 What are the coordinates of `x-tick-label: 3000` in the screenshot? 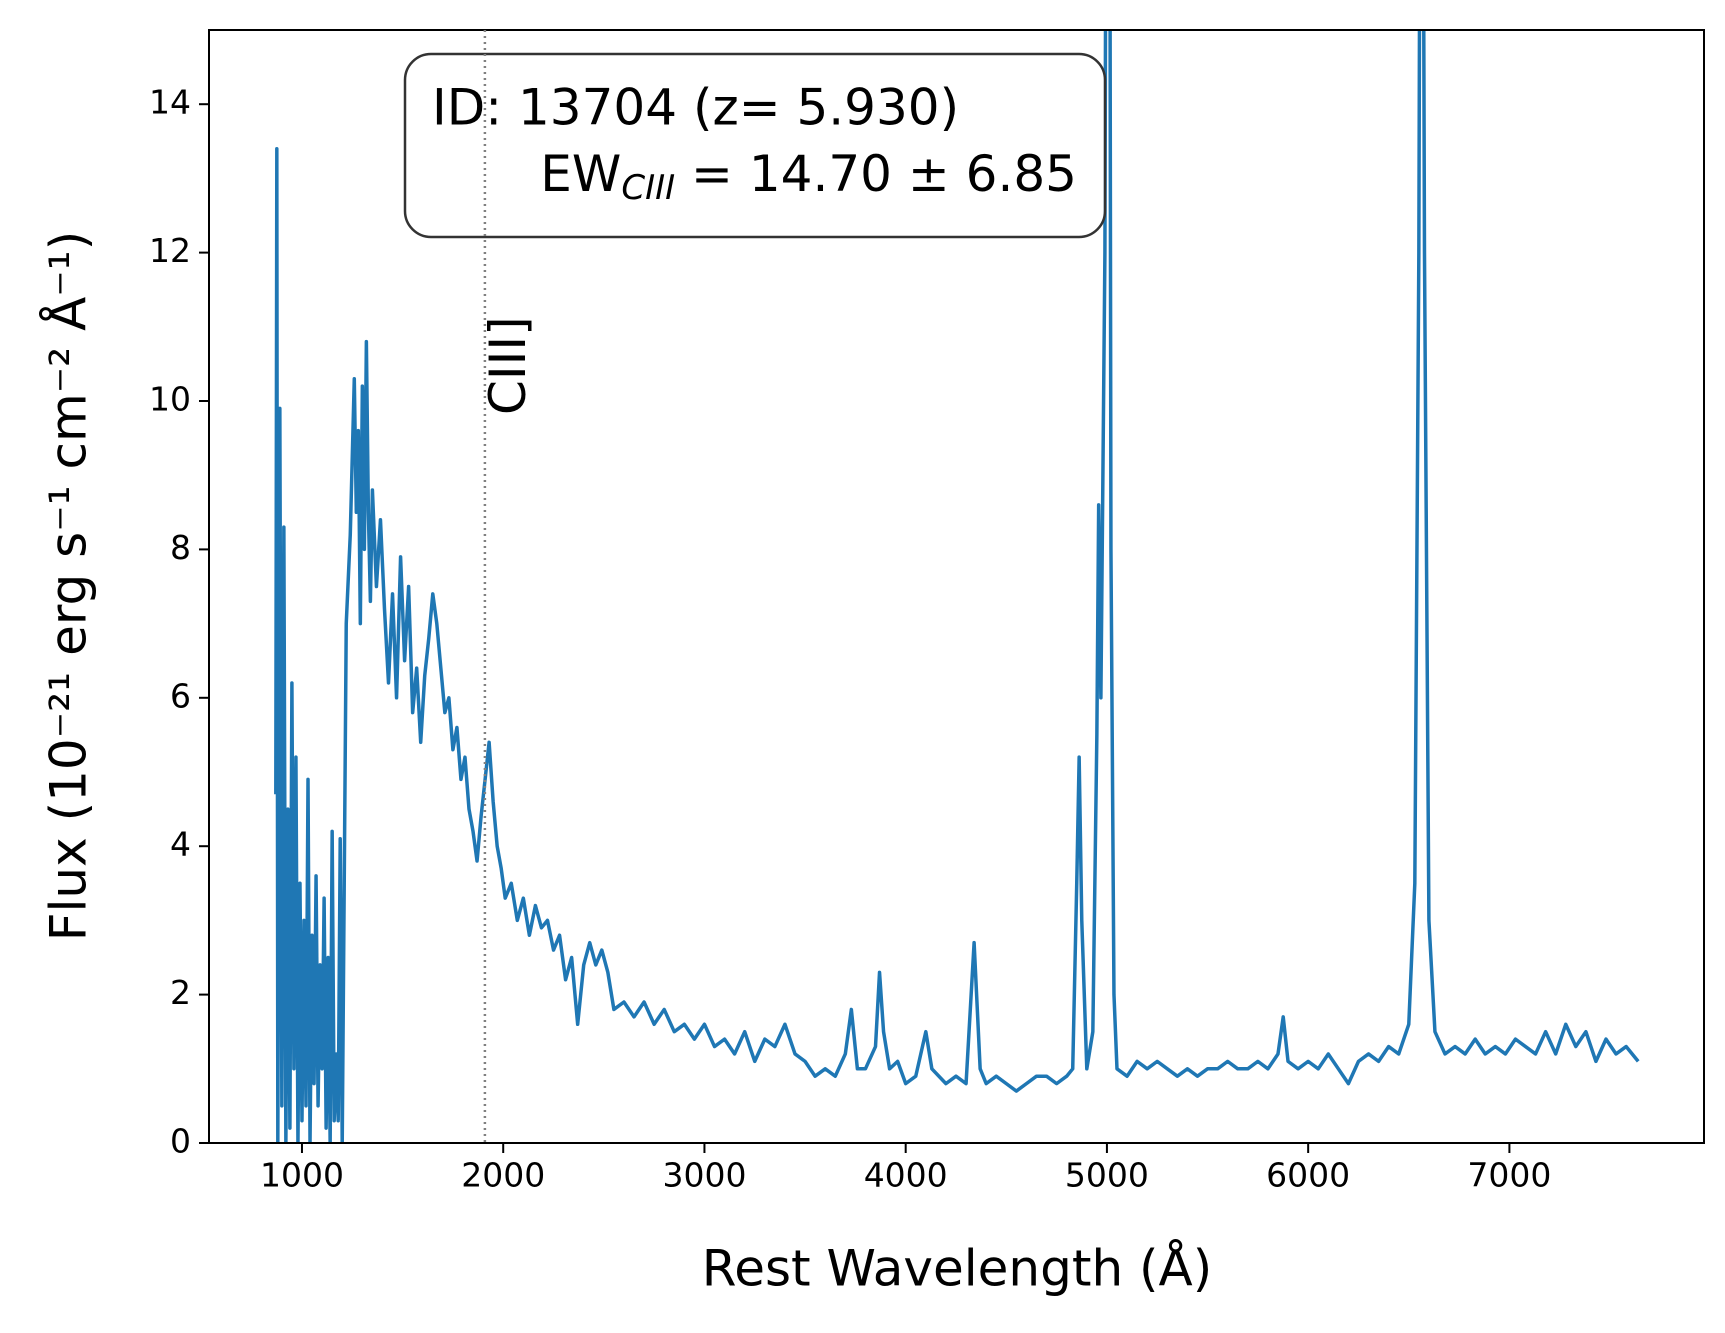 It's located at (704, 1175).